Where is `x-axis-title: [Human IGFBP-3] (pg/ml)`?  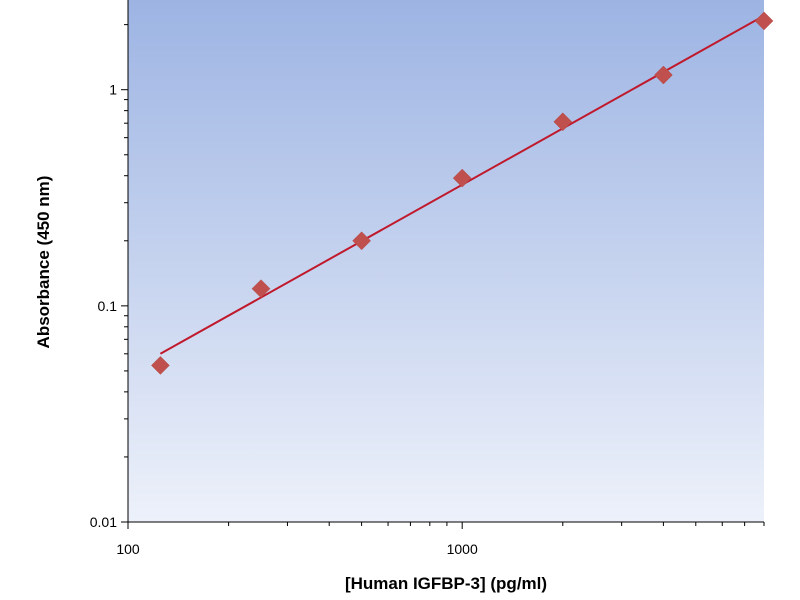
x-axis-title: [Human IGFBP-3] (pg/ml) is located at coordinates (446, 583).